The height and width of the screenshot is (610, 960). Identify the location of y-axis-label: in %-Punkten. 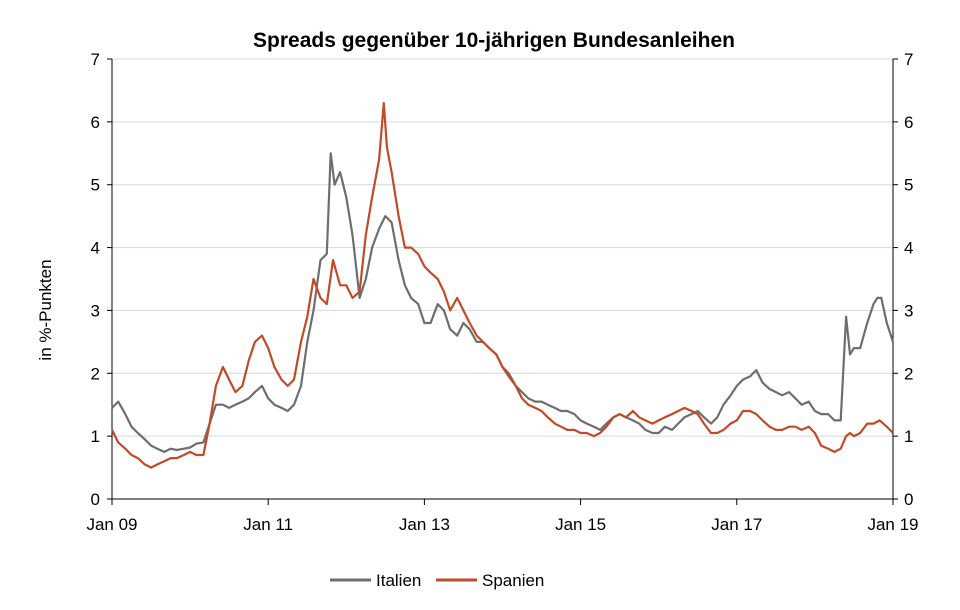
(45, 309).